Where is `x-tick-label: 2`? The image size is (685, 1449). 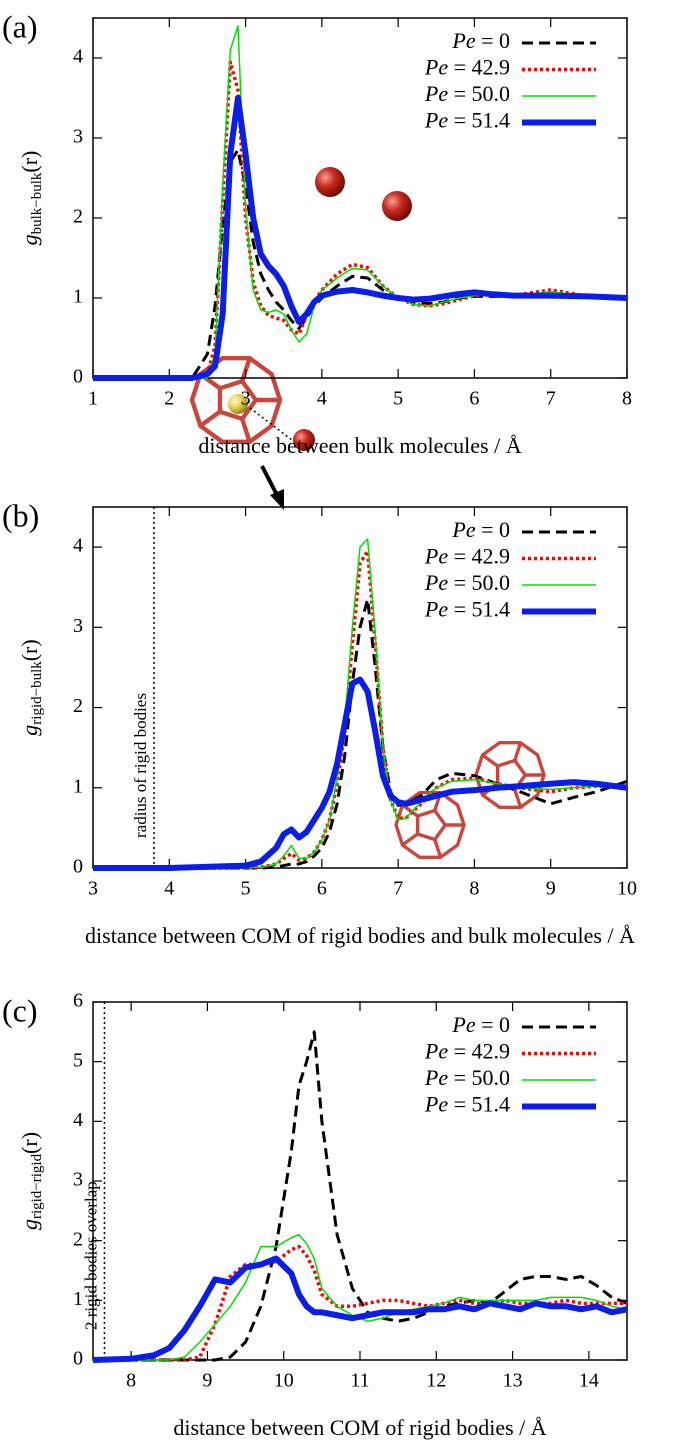
x-tick-label: 2 is located at coordinates (169, 399).